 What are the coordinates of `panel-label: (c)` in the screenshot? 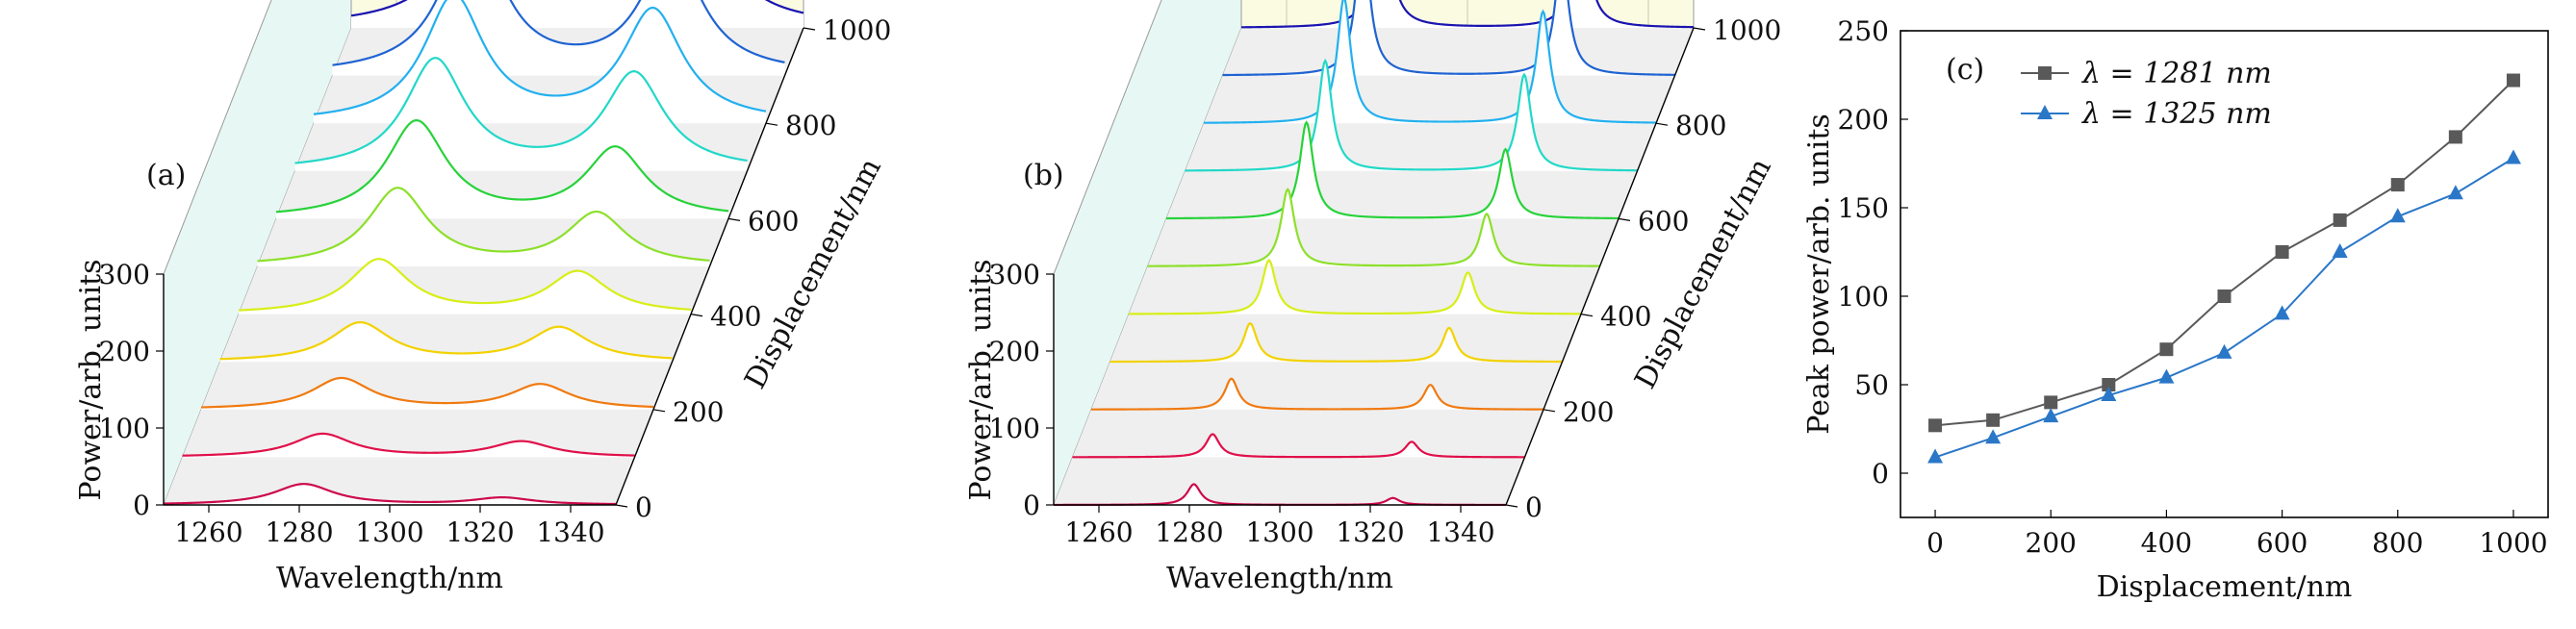 It's located at (1965, 70).